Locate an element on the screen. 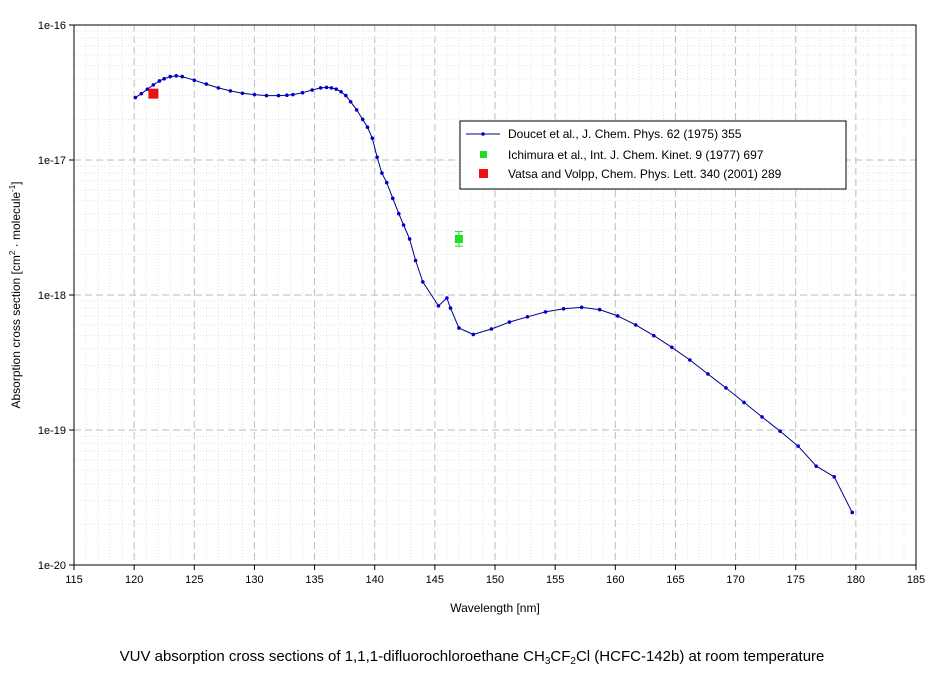 The height and width of the screenshot is (676, 944). caption-text-3: Cl (HCFC-142b) at room temperature is located at coordinates (700, 656).